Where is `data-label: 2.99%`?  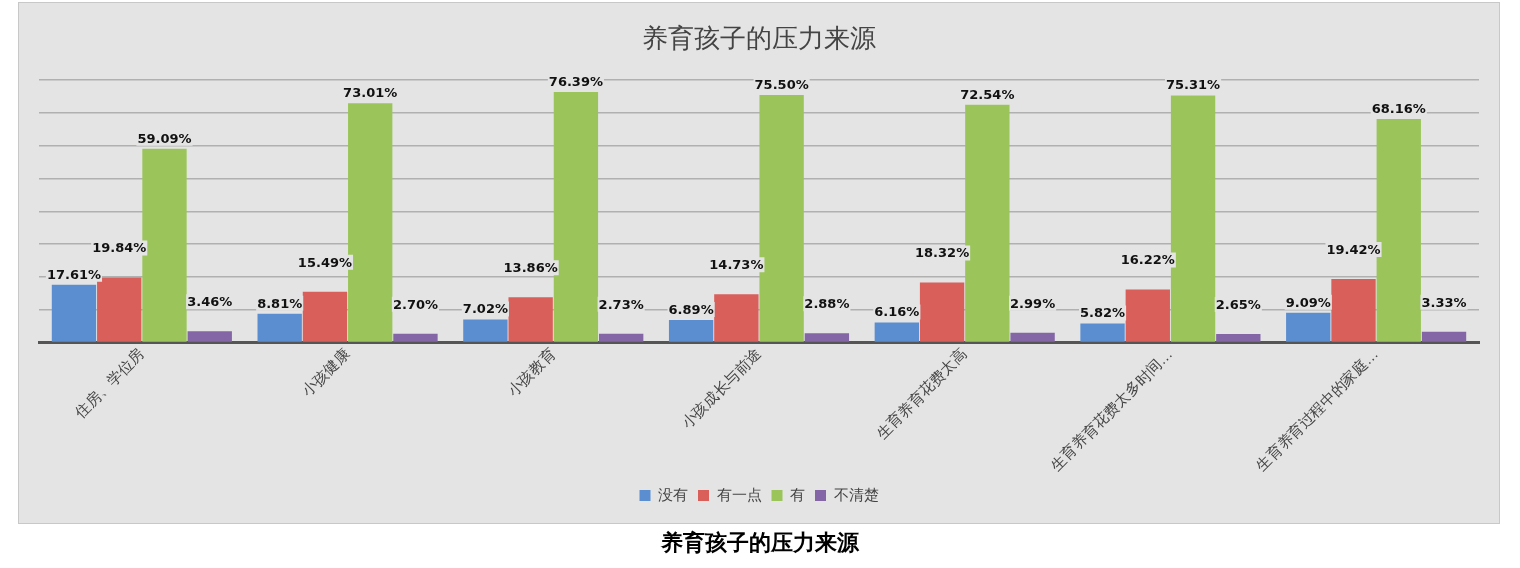
data-label: 2.99% is located at coordinates (1033, 303).